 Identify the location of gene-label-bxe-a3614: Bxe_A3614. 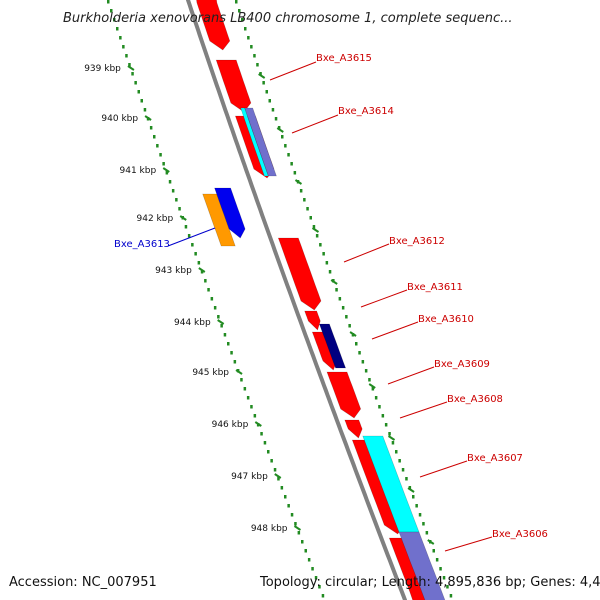
(366, 111).